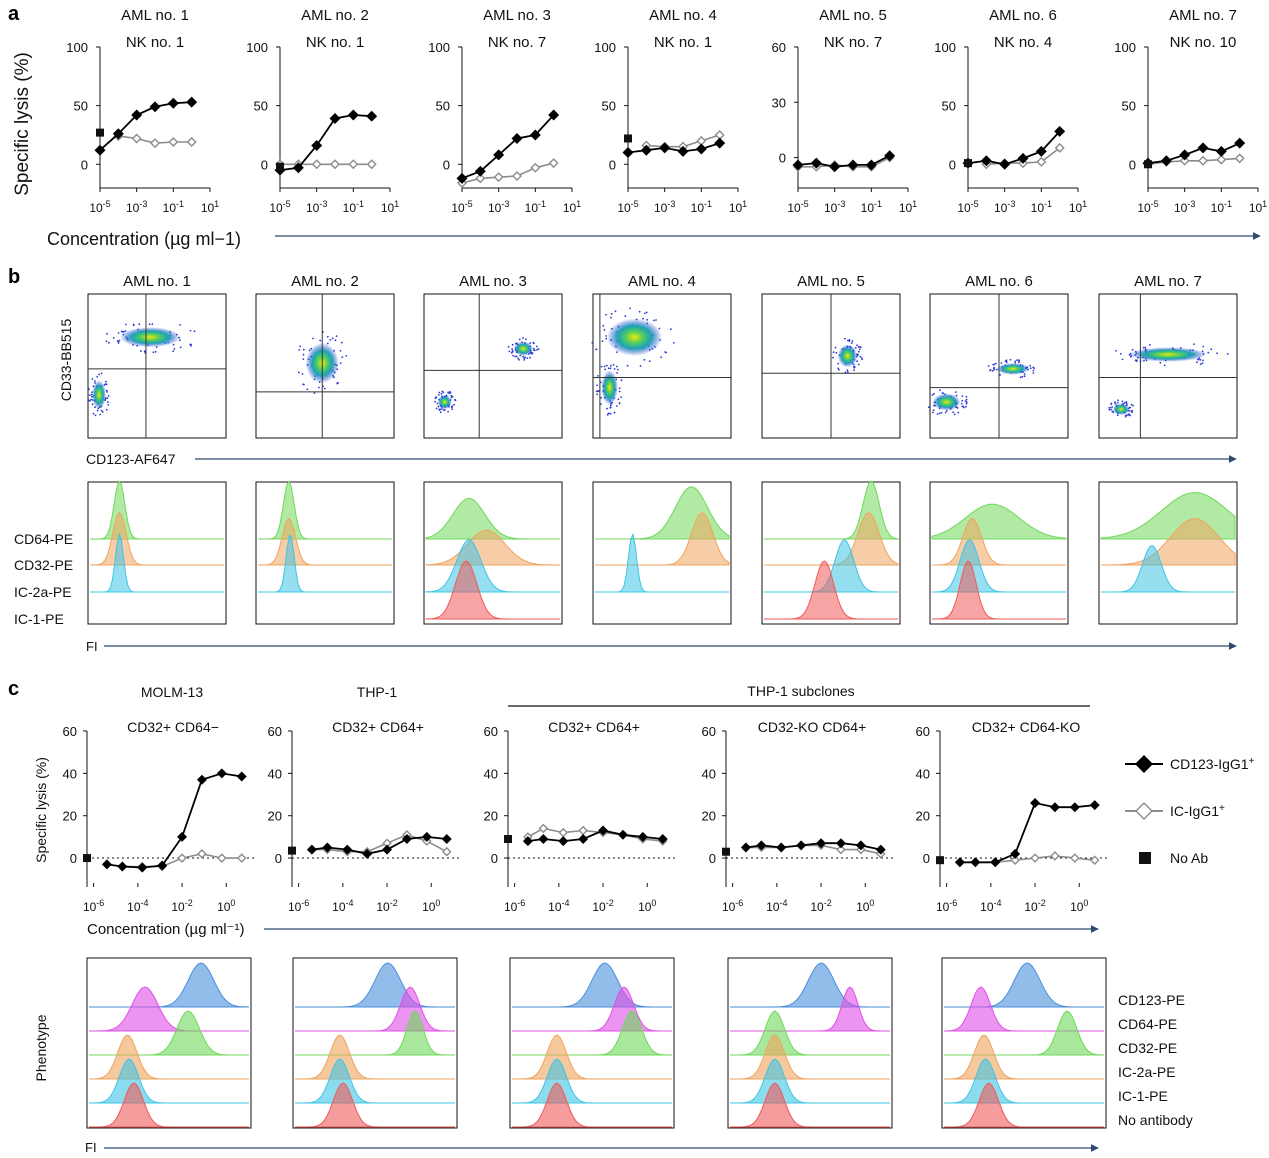  I want to click on panel-a-ic-marker, so click(191, 142).